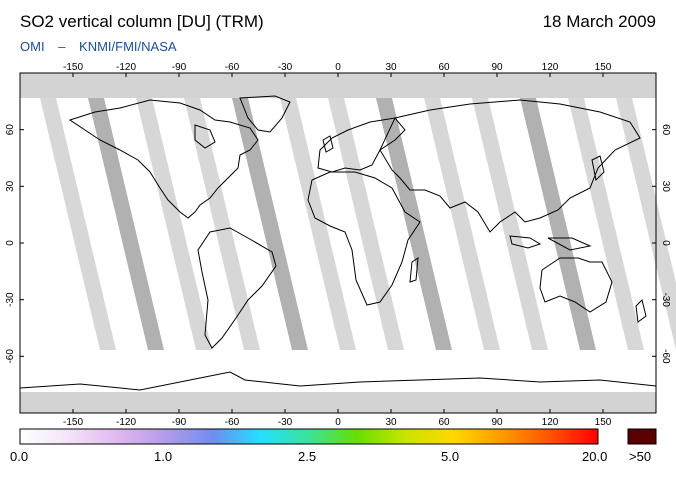 This screenshot has height=480, width=676. I want to click on north-america-coast, so click(163, 159).